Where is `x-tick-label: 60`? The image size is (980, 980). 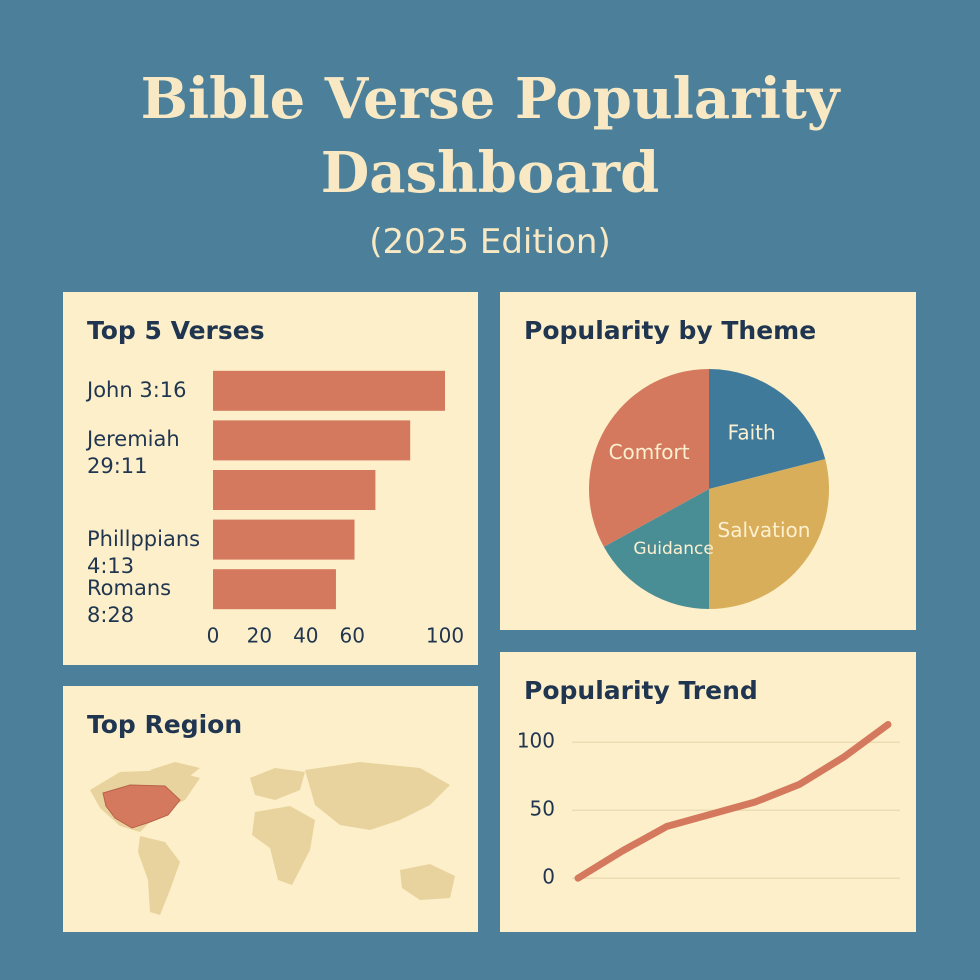
x-tick-label: 60 is located at coordinates (351, 636).